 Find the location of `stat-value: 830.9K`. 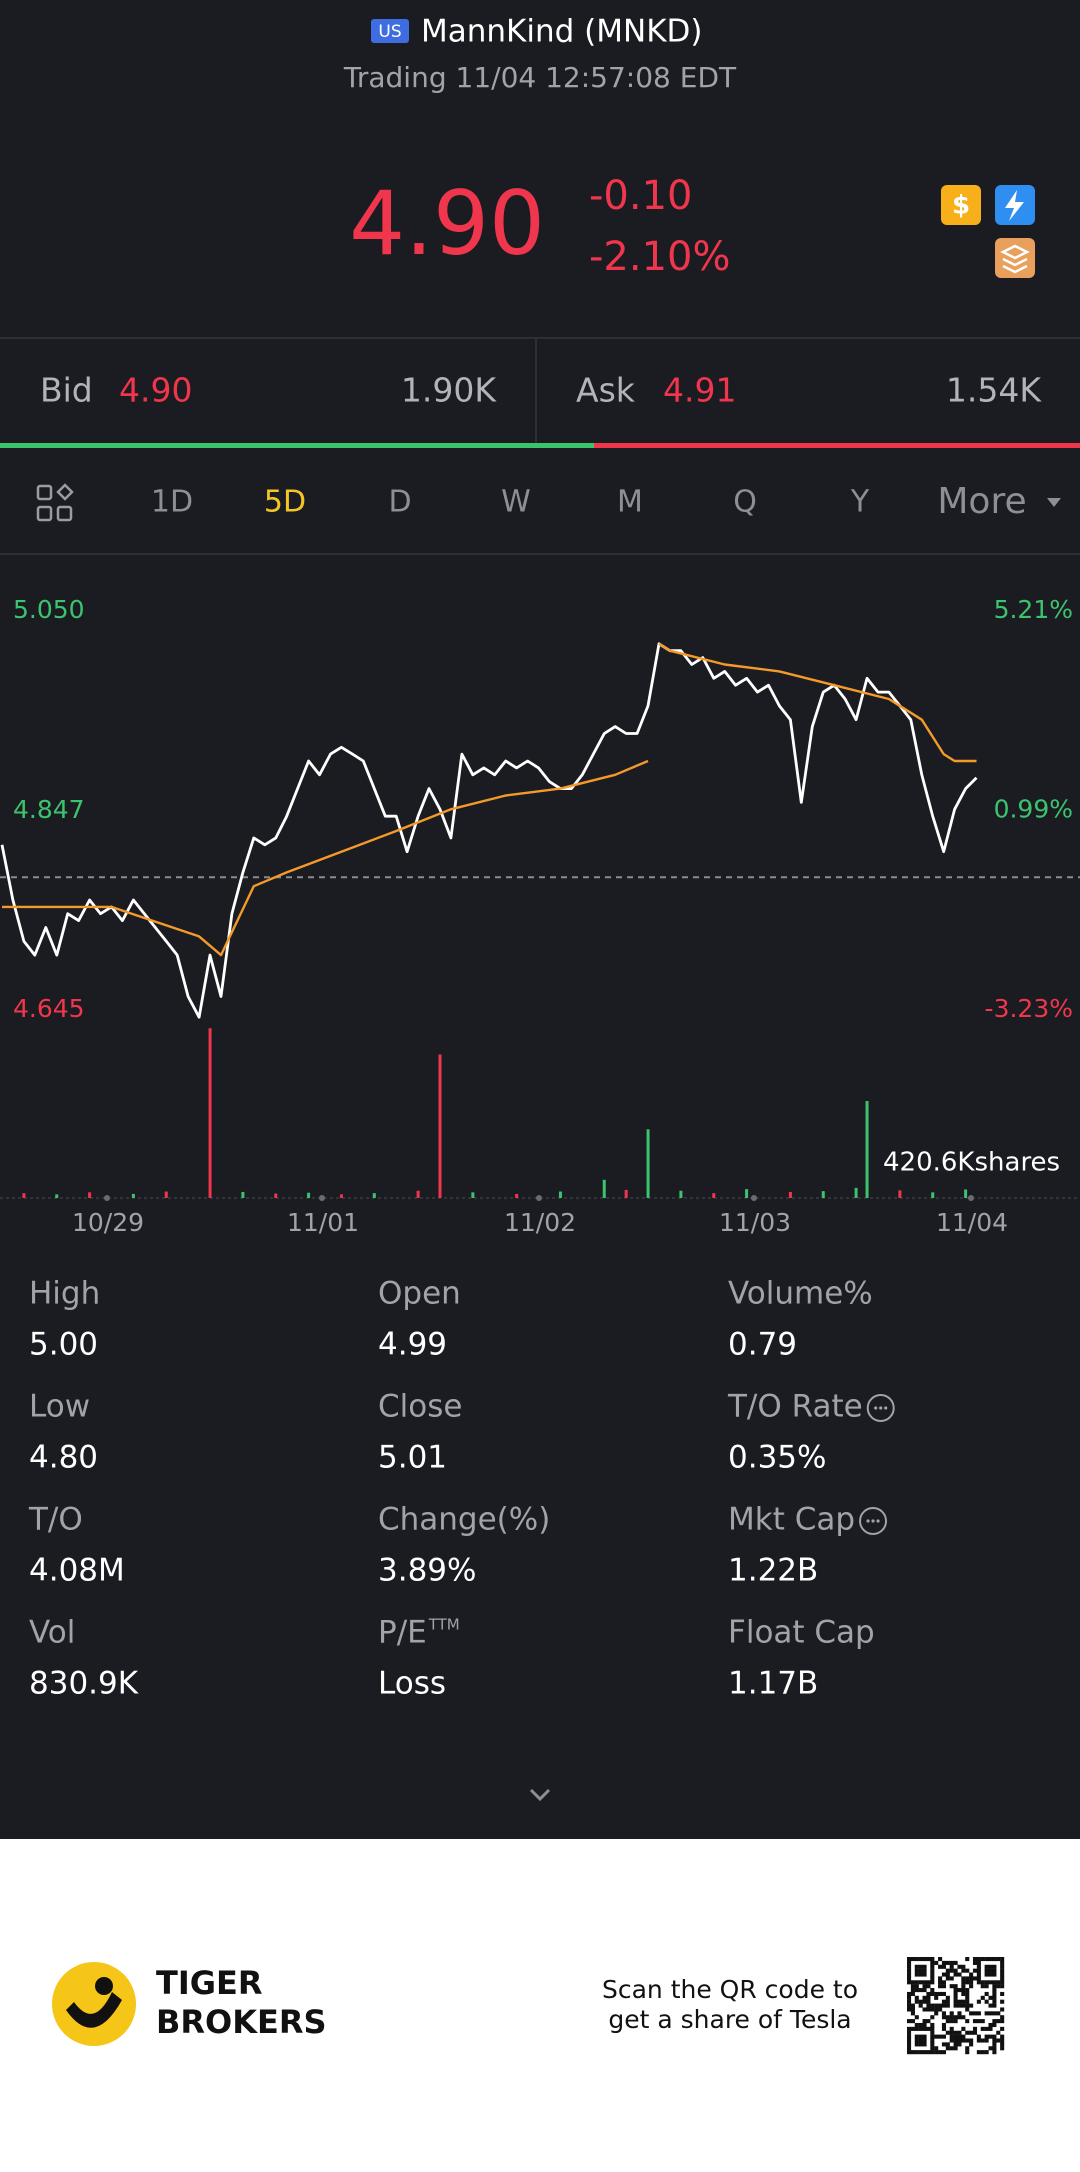

stat-value: 830.9K is located at coordinates (84, 1684).